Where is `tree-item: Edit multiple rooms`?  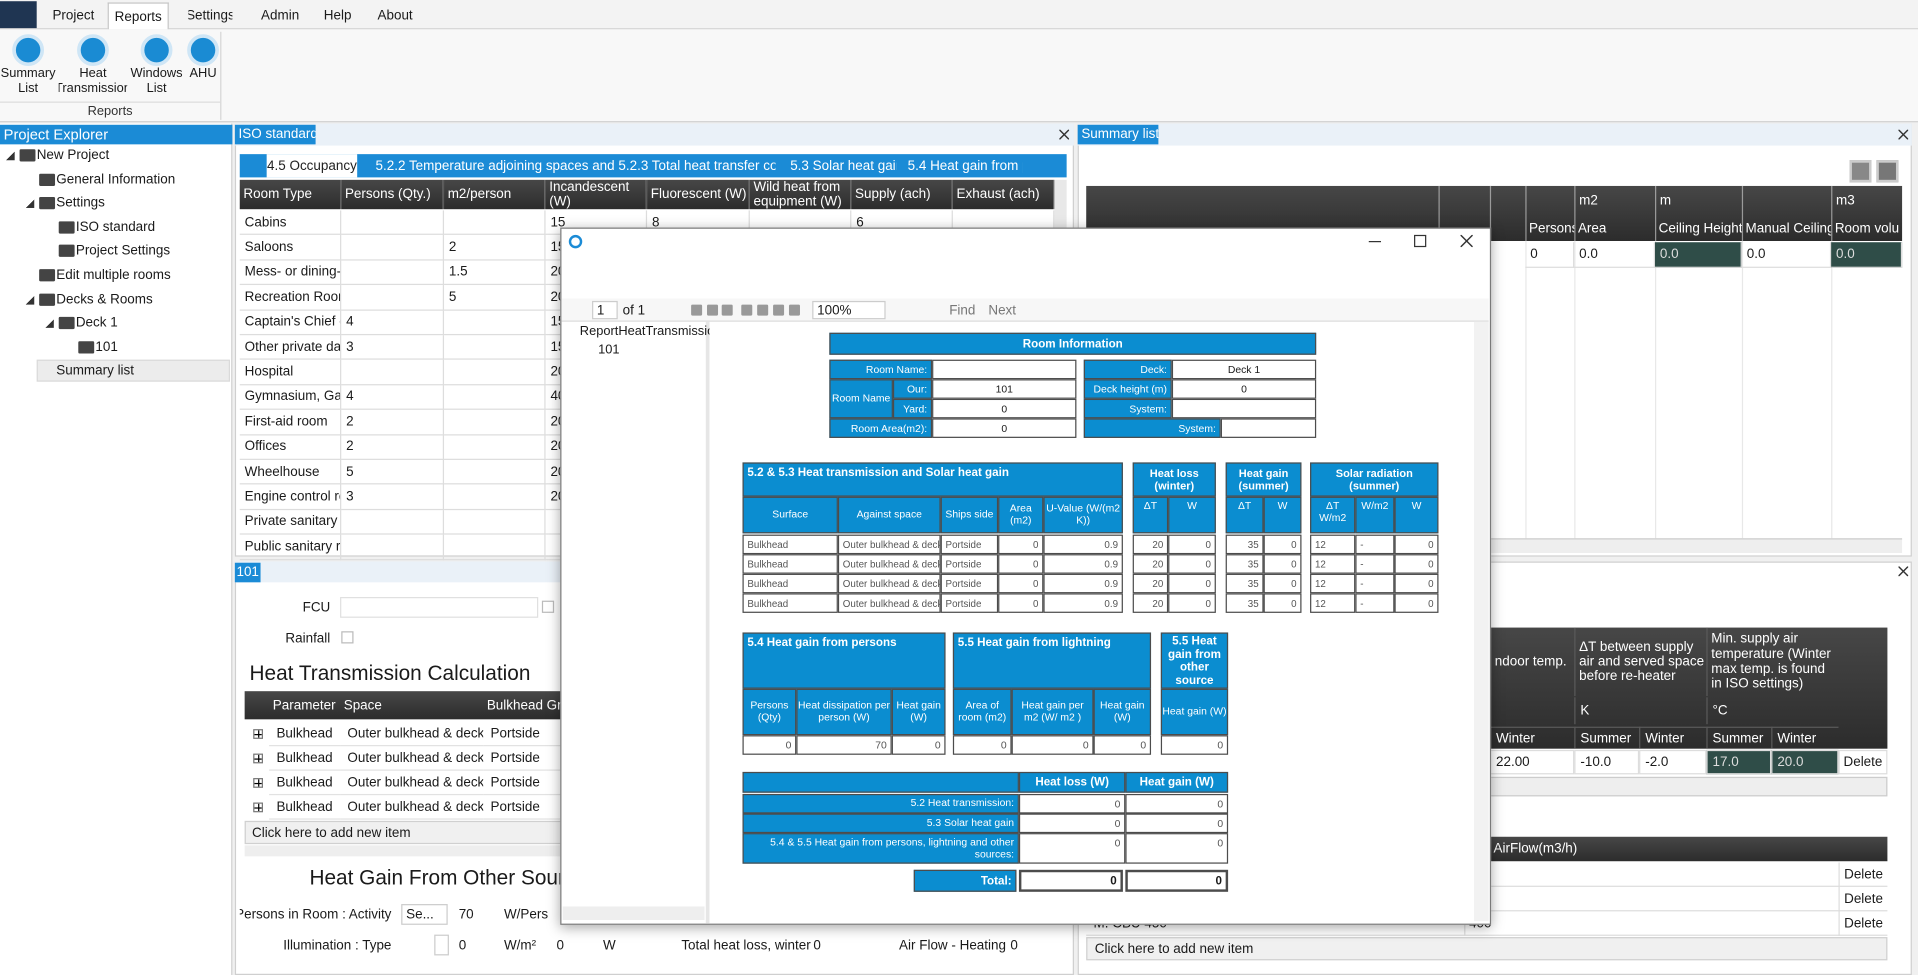 tree-item: Edit multiple rooms is located at coordinates (113, 275).